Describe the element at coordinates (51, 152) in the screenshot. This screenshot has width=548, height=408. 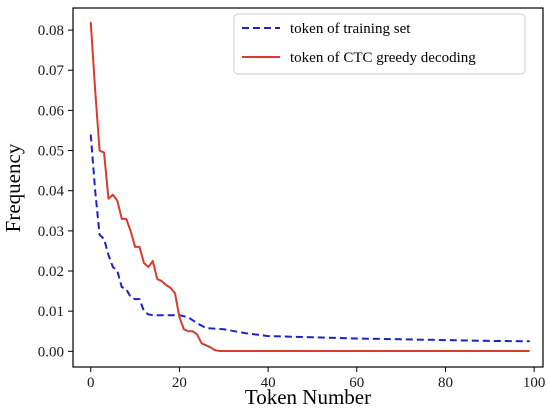
I see `y-tick-label: 0.05` at that location.